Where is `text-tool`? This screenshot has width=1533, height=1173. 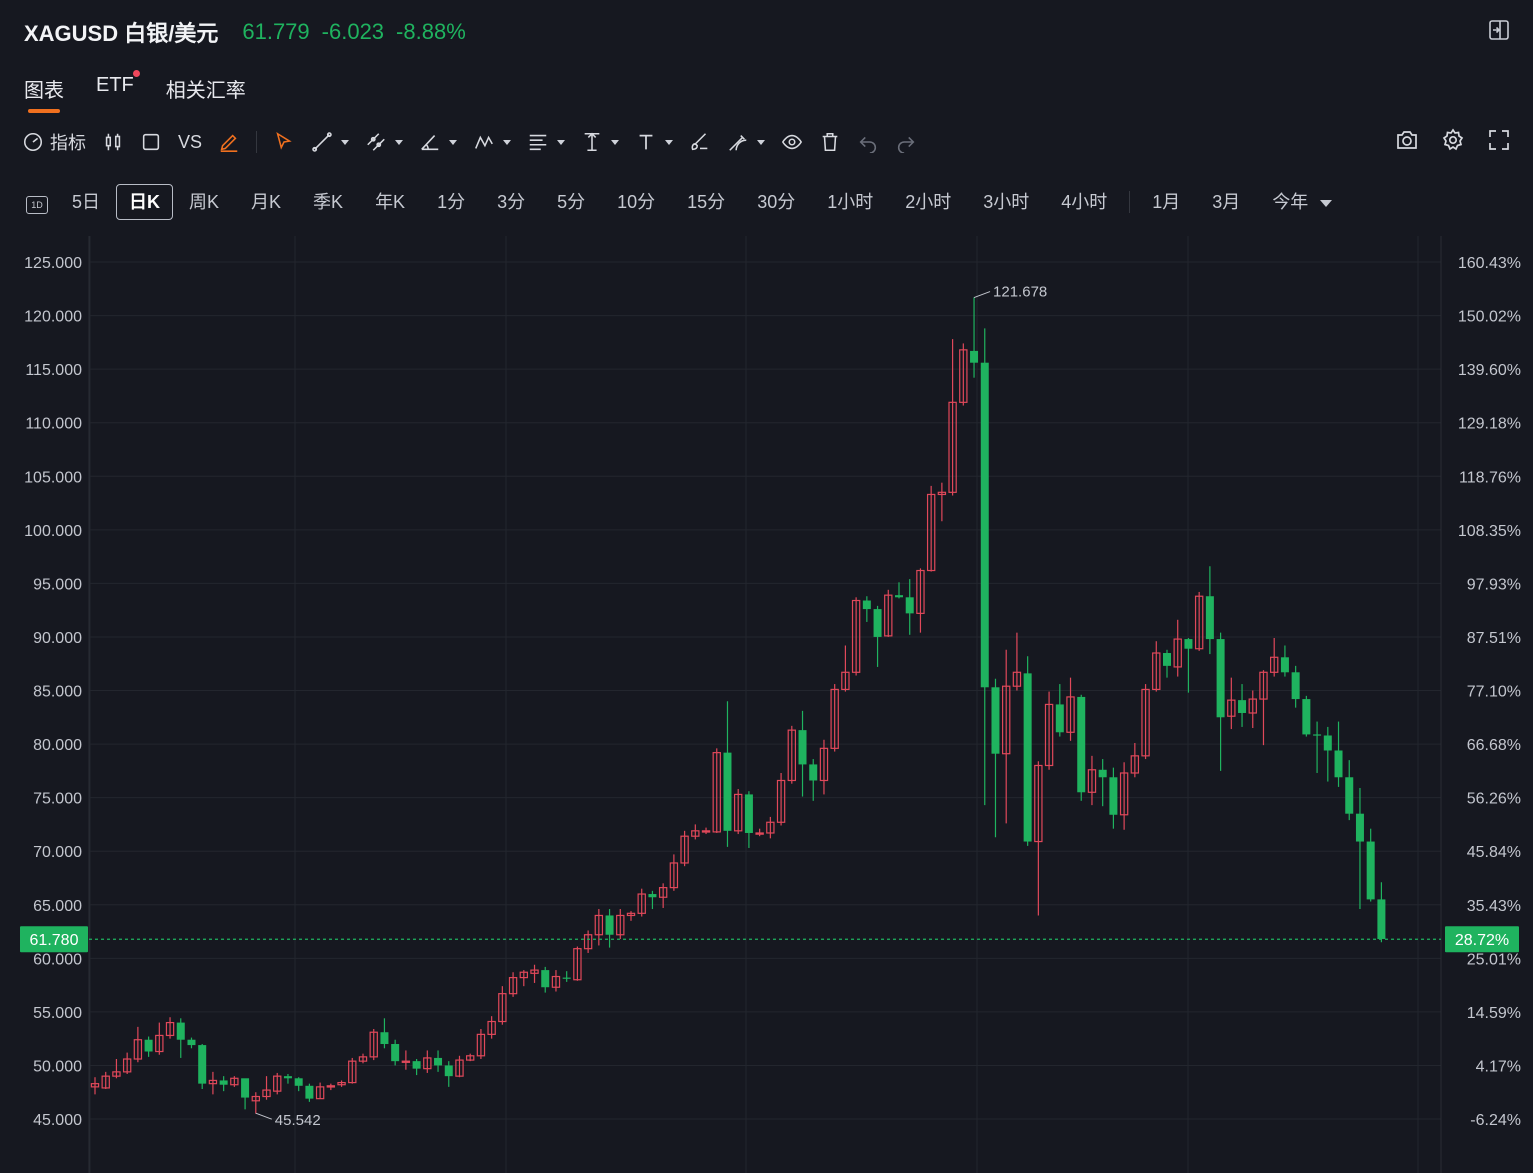 text-tool is located at coordinates (654, 142).